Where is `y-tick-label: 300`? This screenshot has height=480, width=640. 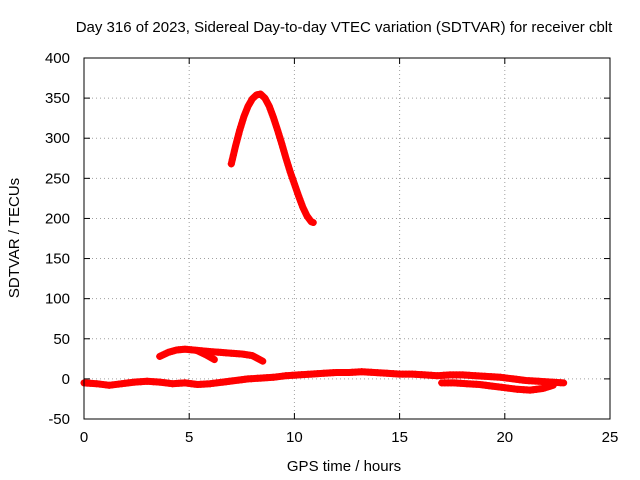 y-tick-label: 300 is located at coordinates (57, 138).